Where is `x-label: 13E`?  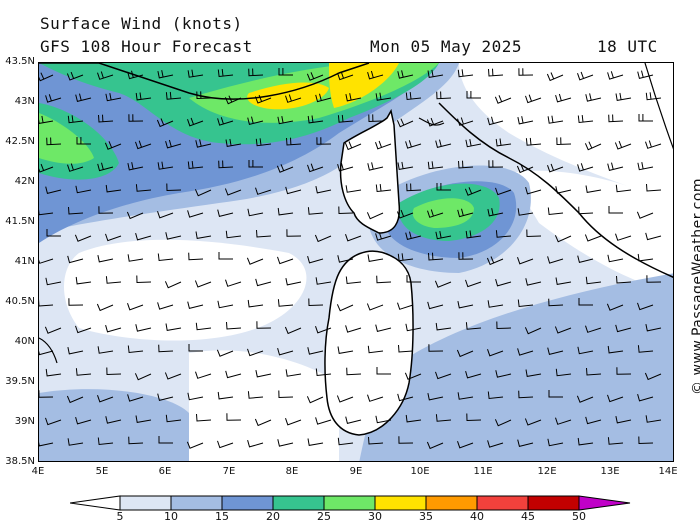
x-label: 13E is located at coordinates (610, 471).